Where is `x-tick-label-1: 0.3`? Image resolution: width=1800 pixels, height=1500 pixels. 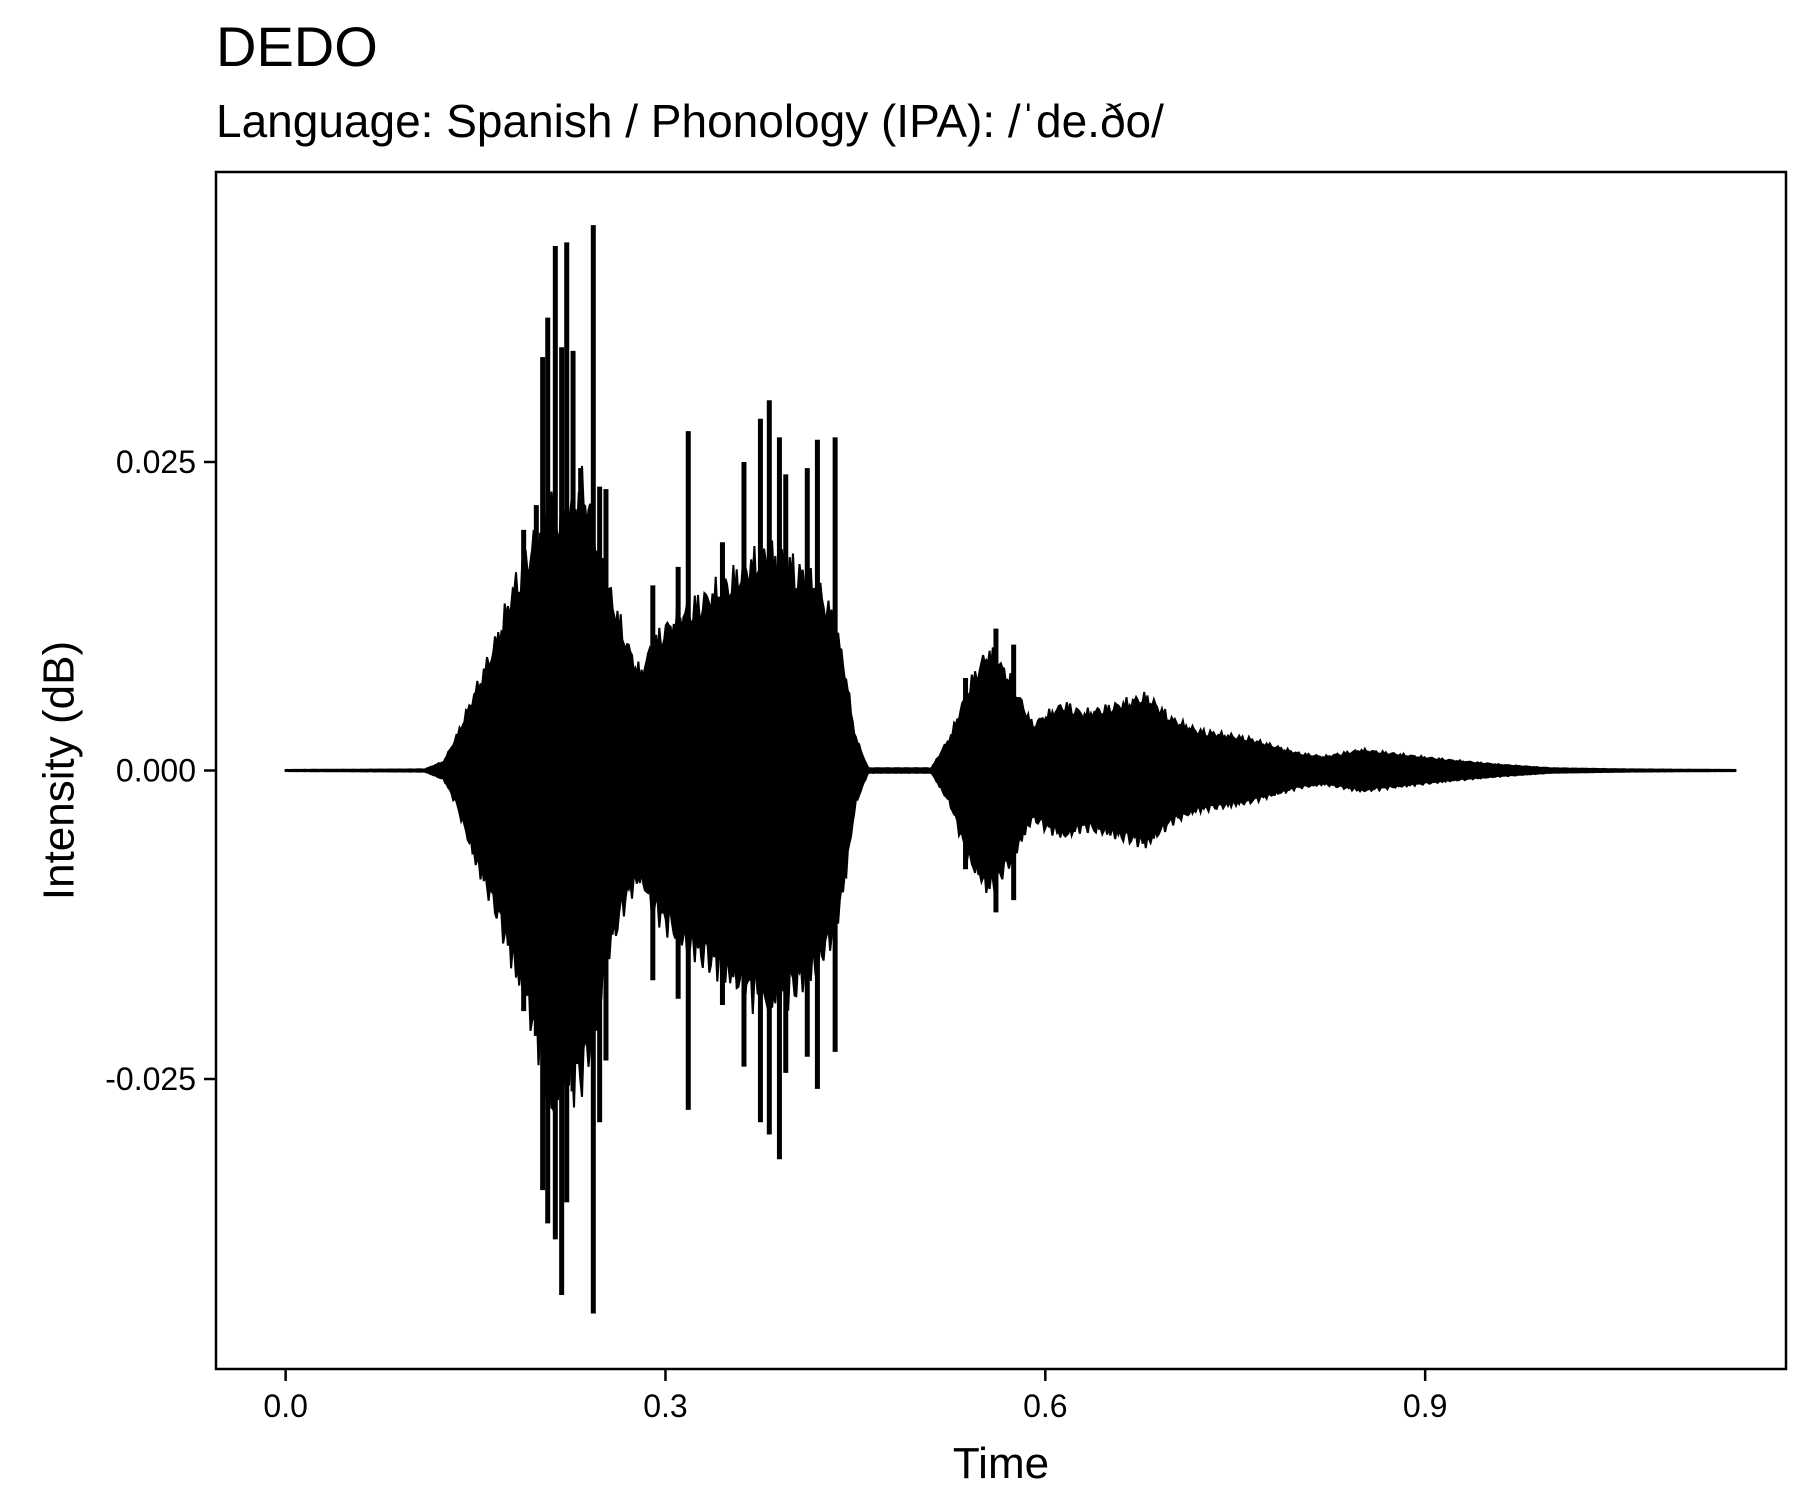 x-tick-label-1: 0.3 is located at coordinates (665, 1406).